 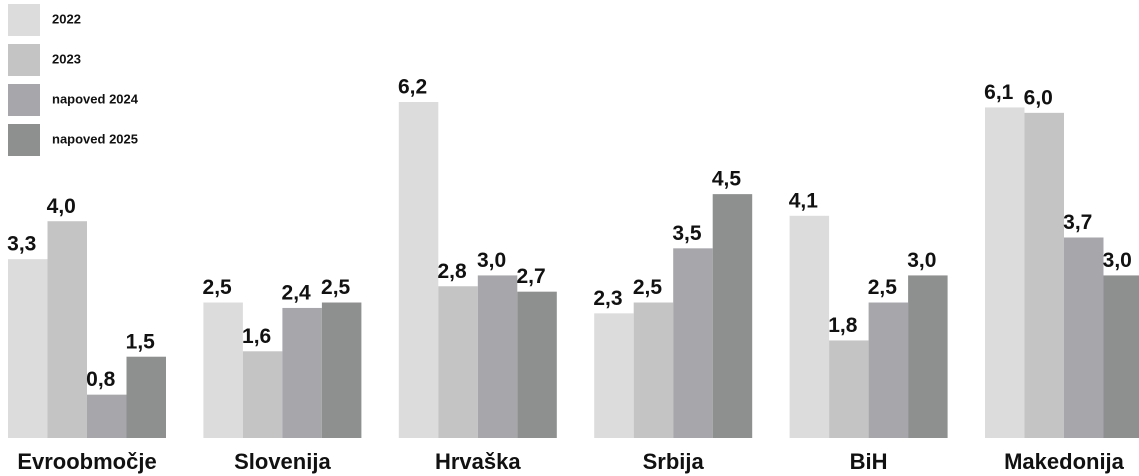 I want to click on value-label: 4,1, so click(x=804, y=200).